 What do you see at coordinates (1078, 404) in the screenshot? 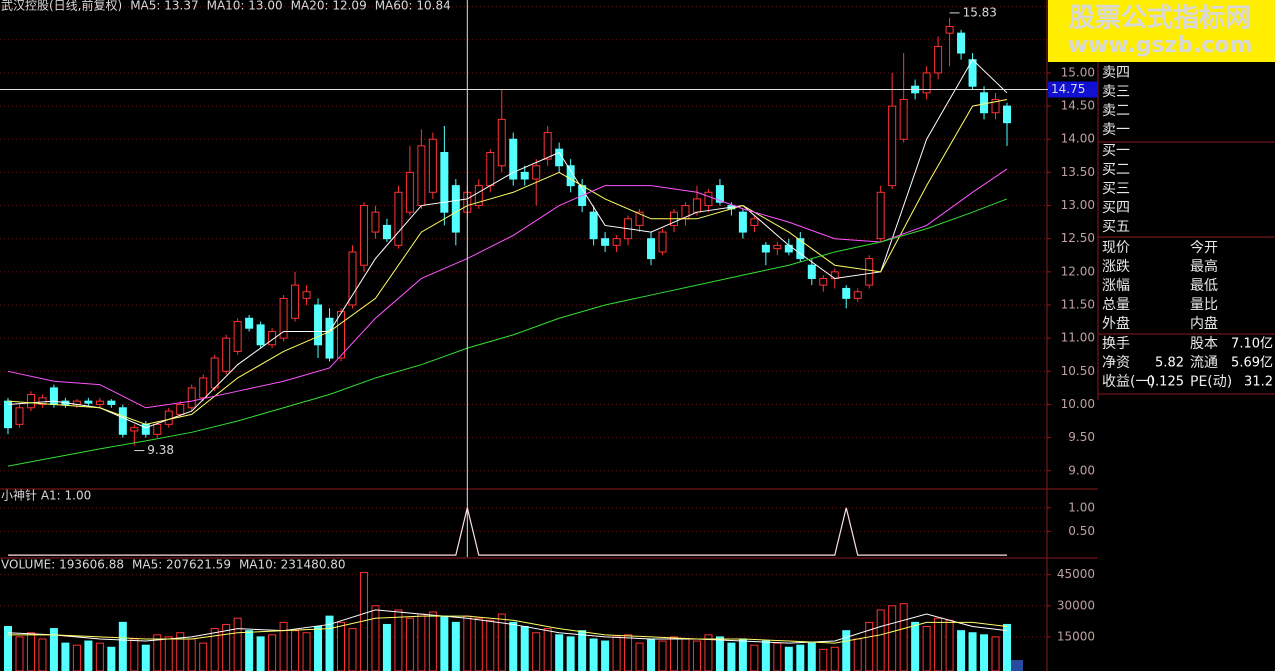
I see `y-tick-label: 10.00` at bounding box center [1078, 404].